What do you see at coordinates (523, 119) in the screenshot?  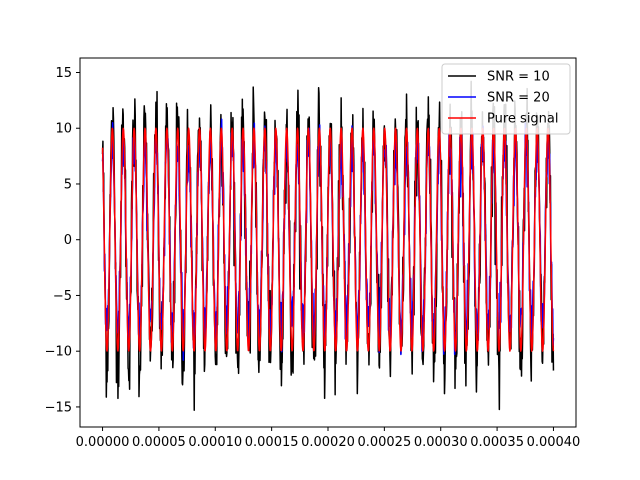 I see `legend-label: Pure signal` at bounding box center [523, 119].